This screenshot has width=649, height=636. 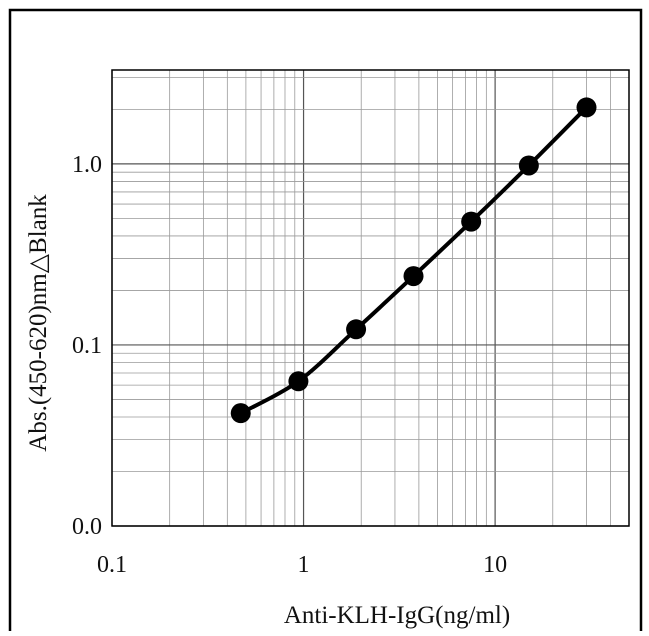 I want to click on x-tick-label: 10, so click(x=495, y=565).